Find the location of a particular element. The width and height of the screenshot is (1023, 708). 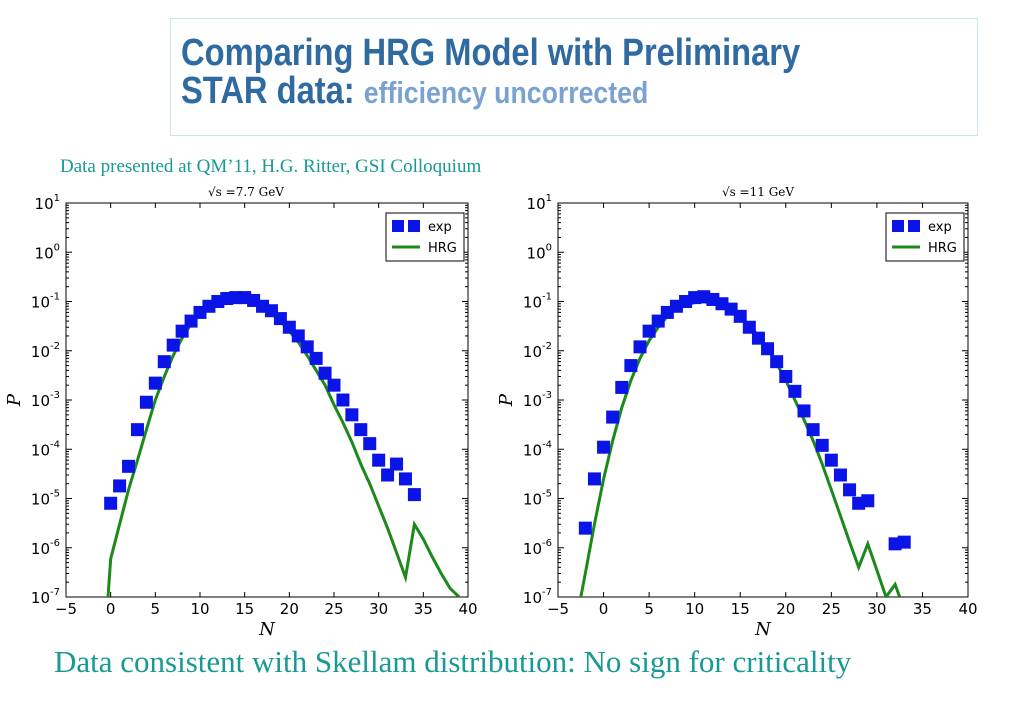

legend-label-exp: exp is located at coordinates (440, 227).